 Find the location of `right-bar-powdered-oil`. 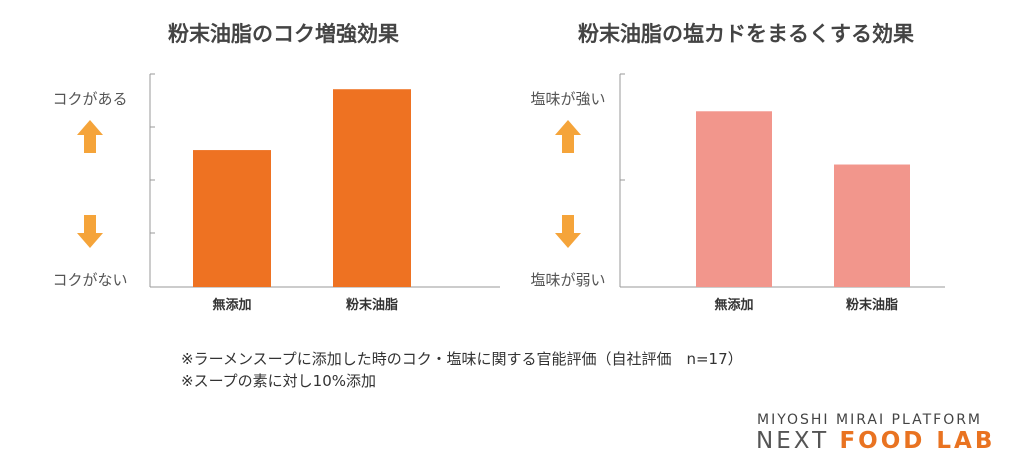

right-bar-powdered-oil is located at coordinates (872, 225).